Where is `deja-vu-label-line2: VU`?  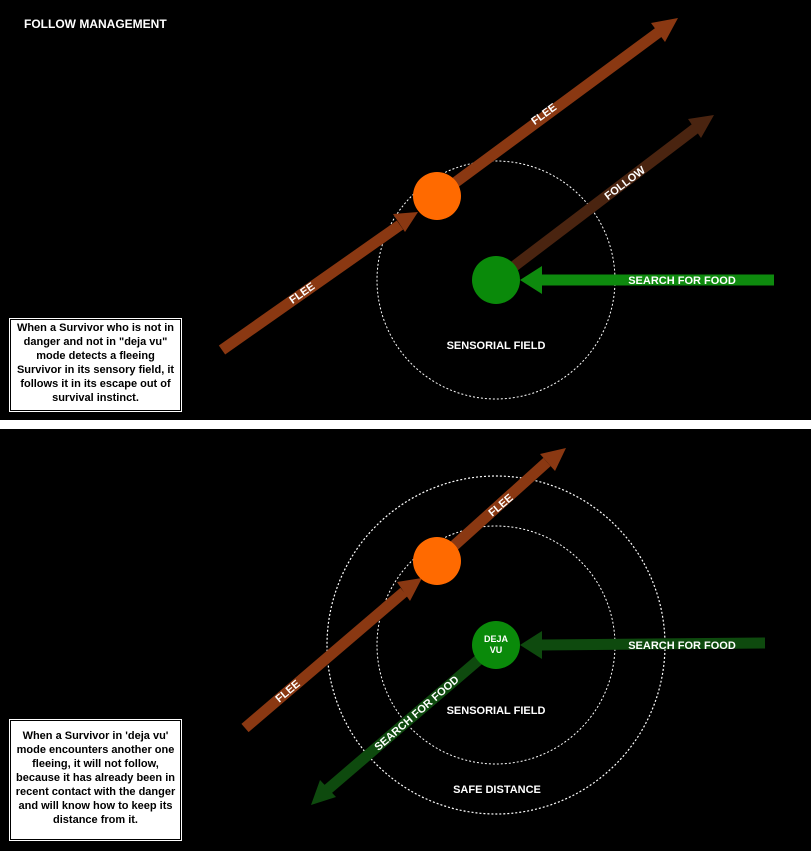 deja-vu-label-line2: VU is located at coordinates (496, 650).